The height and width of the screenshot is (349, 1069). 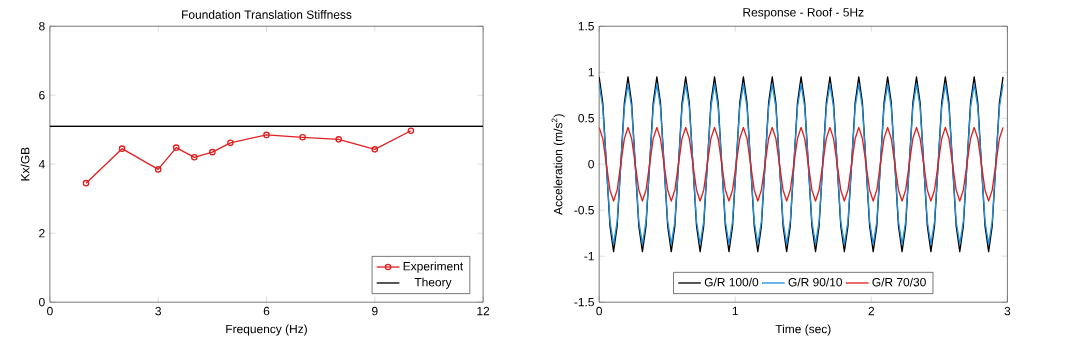 What do you see at coordinates (584, 302) in the screenshot?
I see `y-tick-label: -1.5` at bounding box center [584, 302].